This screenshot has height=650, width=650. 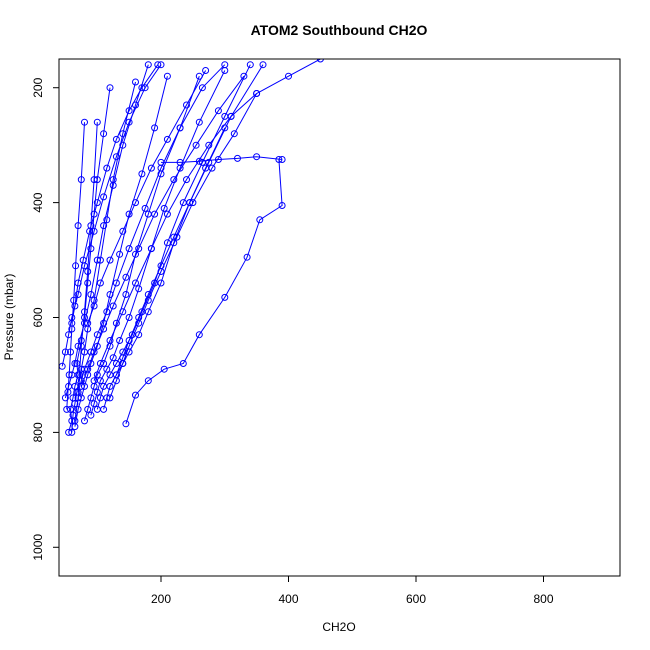 What do you see at coordinates (352, 591) in the screenshot?
I see `x-axis: 200 400 600 800` at bounding box center [352, 591].